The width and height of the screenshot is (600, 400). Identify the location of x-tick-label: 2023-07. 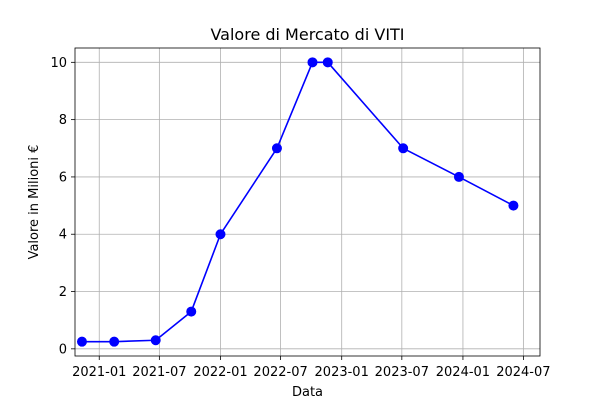
(402, 372).